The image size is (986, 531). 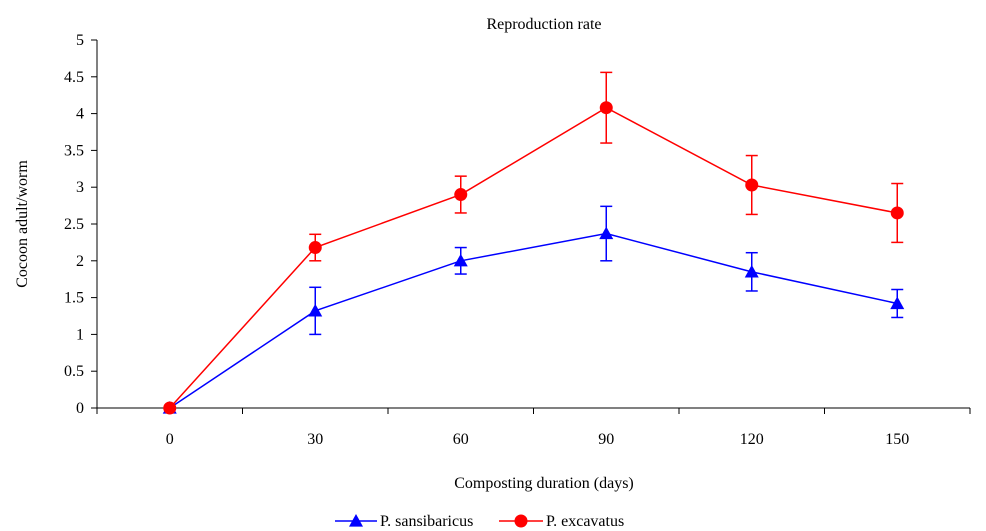 I want to click on x-tick-label: 0, so click(x=170, y=439).